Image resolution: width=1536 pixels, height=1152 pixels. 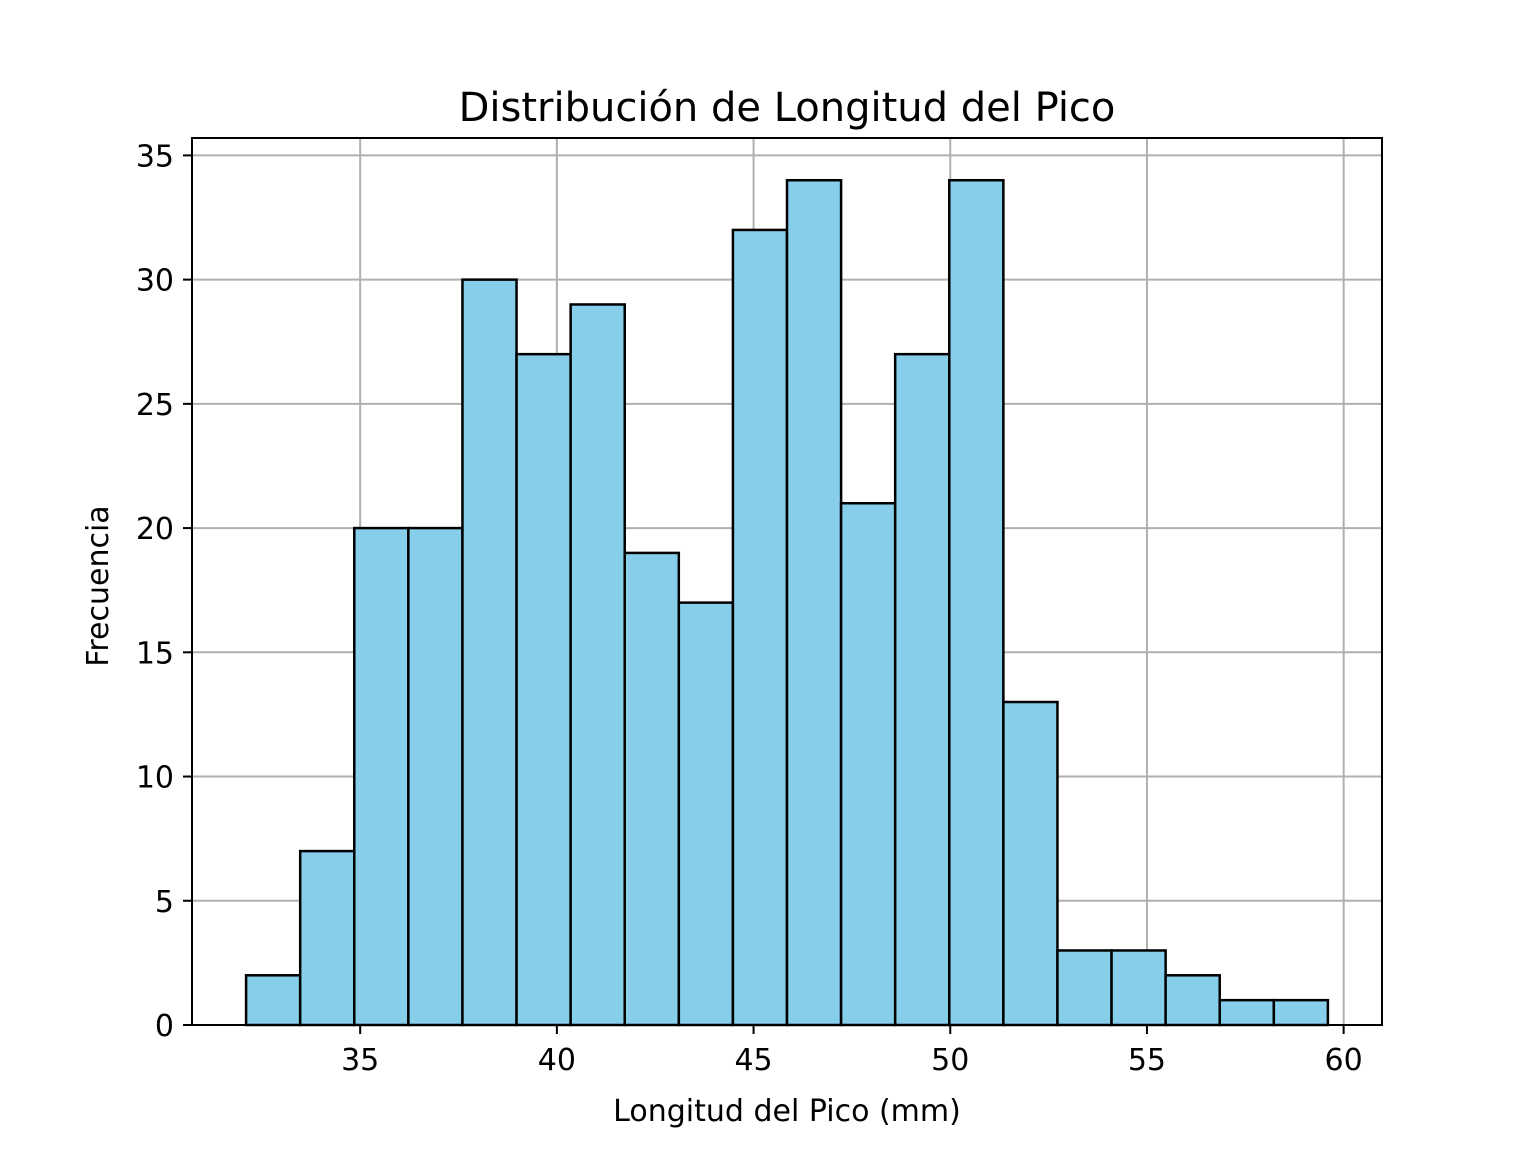 I want to click on x-tick-label: 55, so click(x=1147, y=1060).